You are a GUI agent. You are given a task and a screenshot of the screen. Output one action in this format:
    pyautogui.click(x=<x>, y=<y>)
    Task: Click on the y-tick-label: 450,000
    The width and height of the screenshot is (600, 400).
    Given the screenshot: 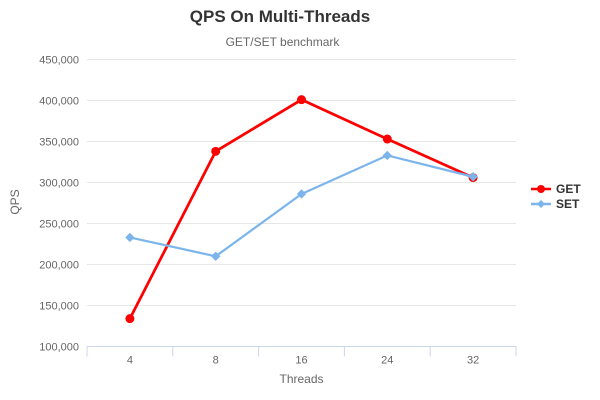 What is the action you would take?
    pyautogui.click(x=59, y=61)
    